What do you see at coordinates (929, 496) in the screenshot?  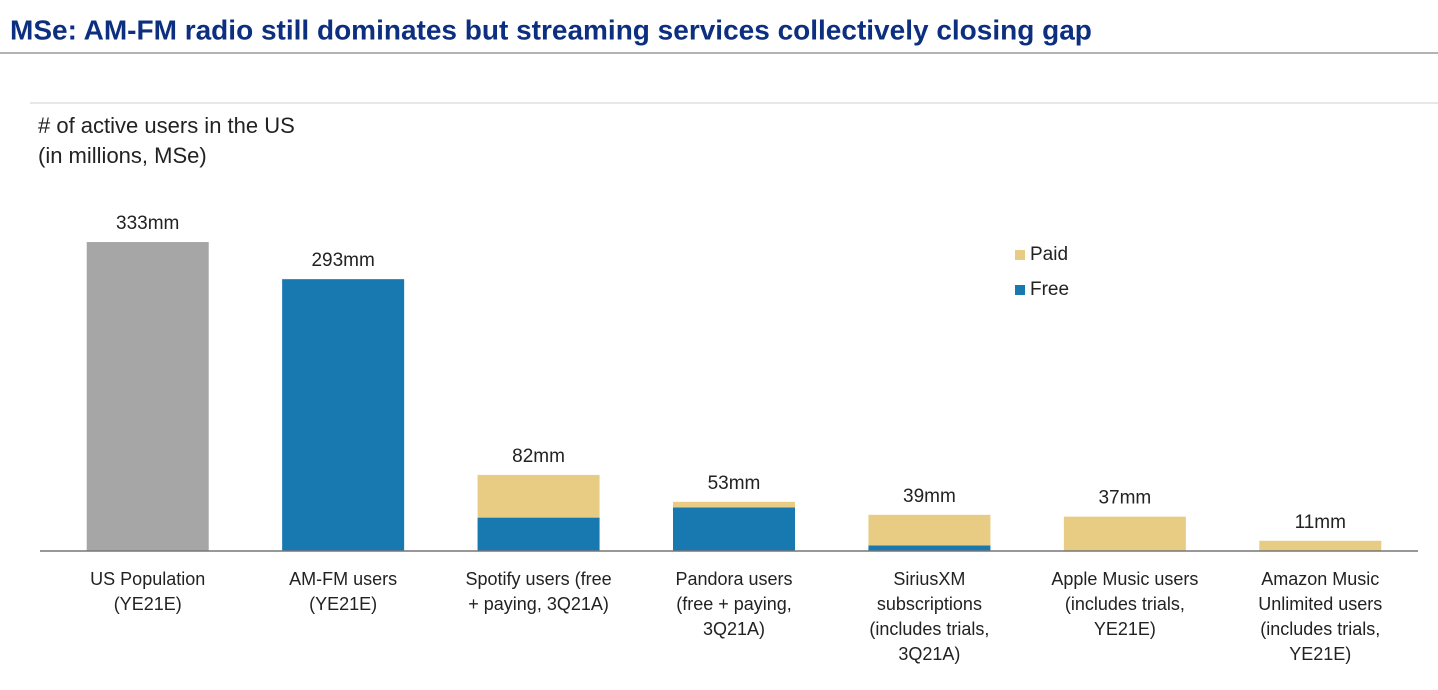 I see `total-label: 39mm` at bounding box center [929, 496].